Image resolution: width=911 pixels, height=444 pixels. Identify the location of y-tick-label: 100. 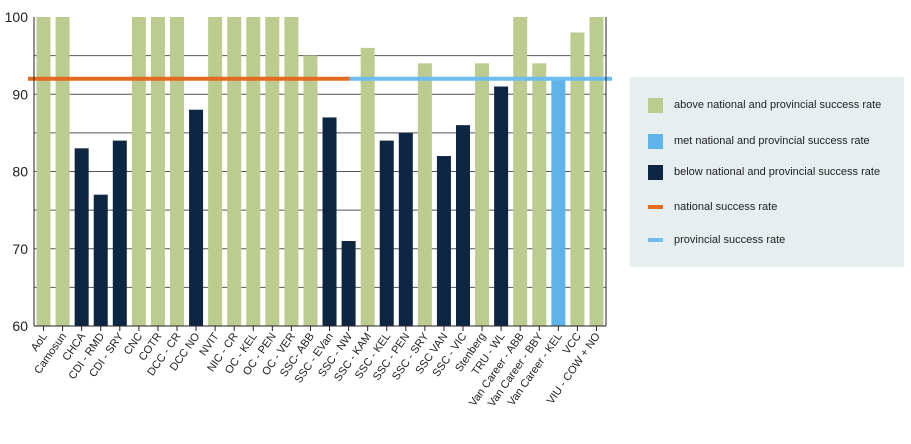
(17, 17).